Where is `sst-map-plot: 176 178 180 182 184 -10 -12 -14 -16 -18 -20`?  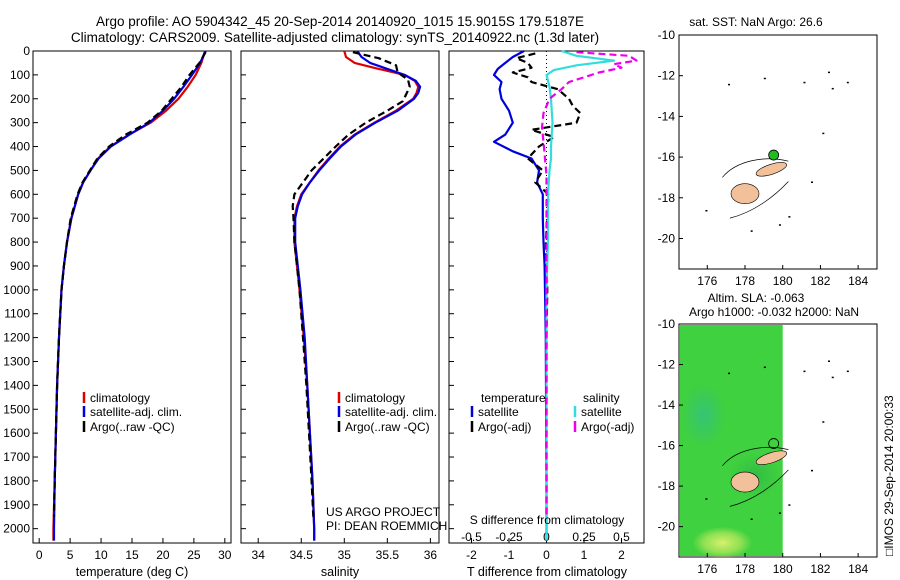 sst-map-plot: 176 178 180 182 184 -10 -12 -14 -16 -18 -20 is located at coordinates (763, 158).